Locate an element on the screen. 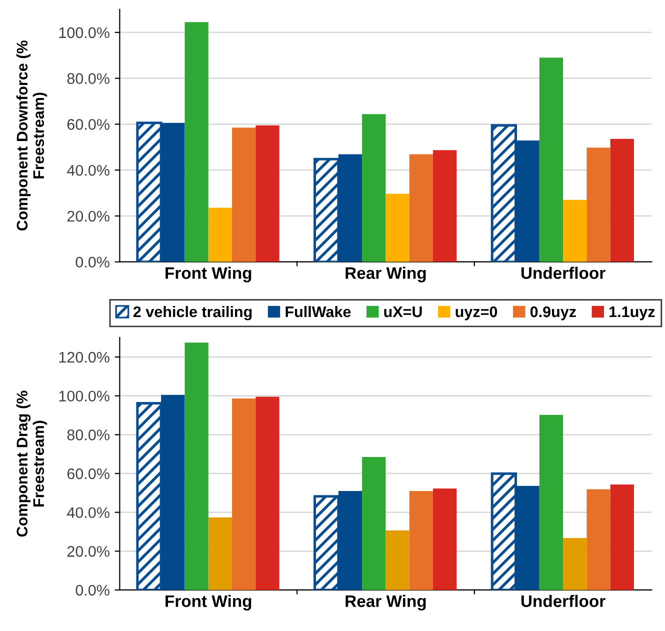 The height and width of the screenshot is (631, 665). y-tick-label: 120.0% is located at coordinates (84, 357).